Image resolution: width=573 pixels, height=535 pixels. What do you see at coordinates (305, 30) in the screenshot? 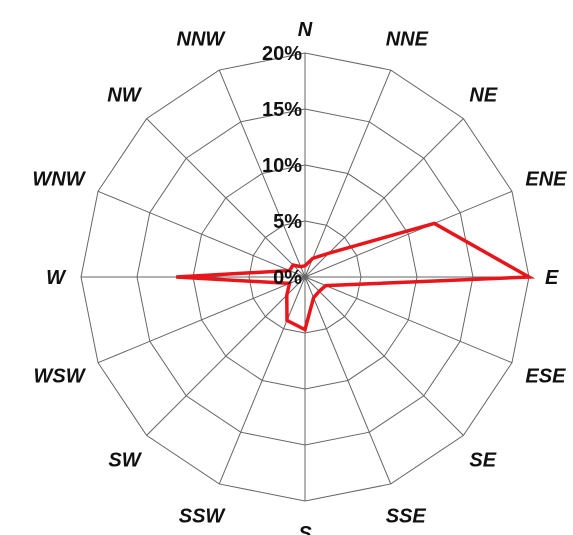
I see `direction-label-n: N` at bounding box center [305, 30].